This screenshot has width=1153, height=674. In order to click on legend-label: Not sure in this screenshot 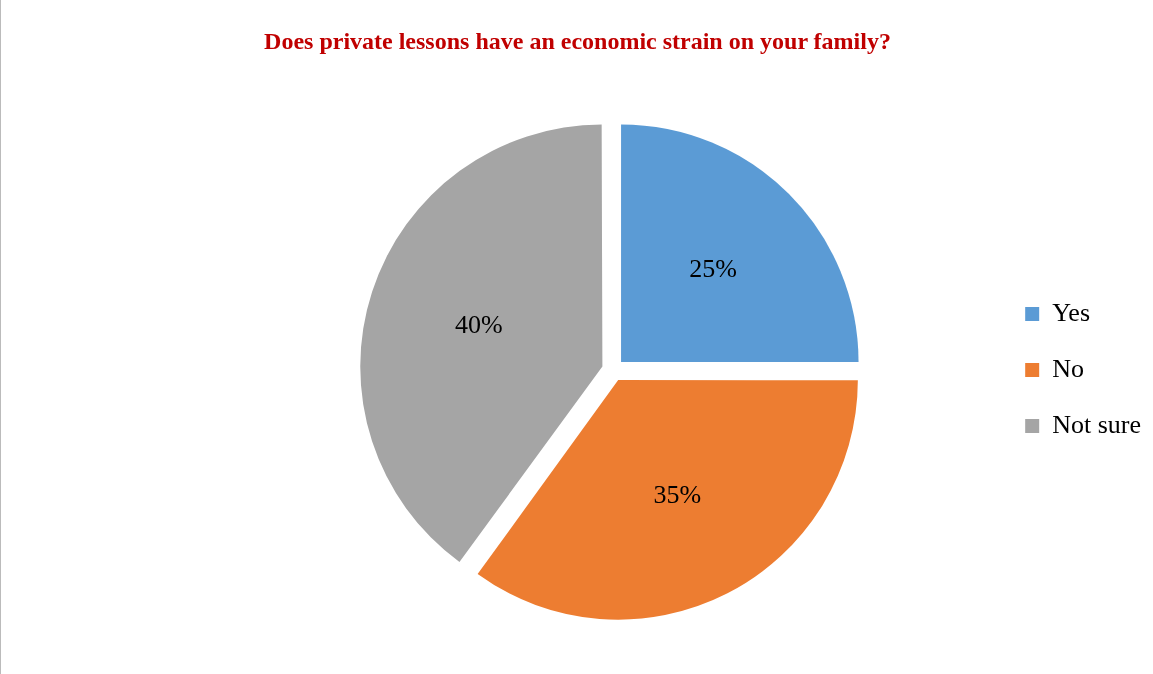, I will do `click(1097, 424)`.